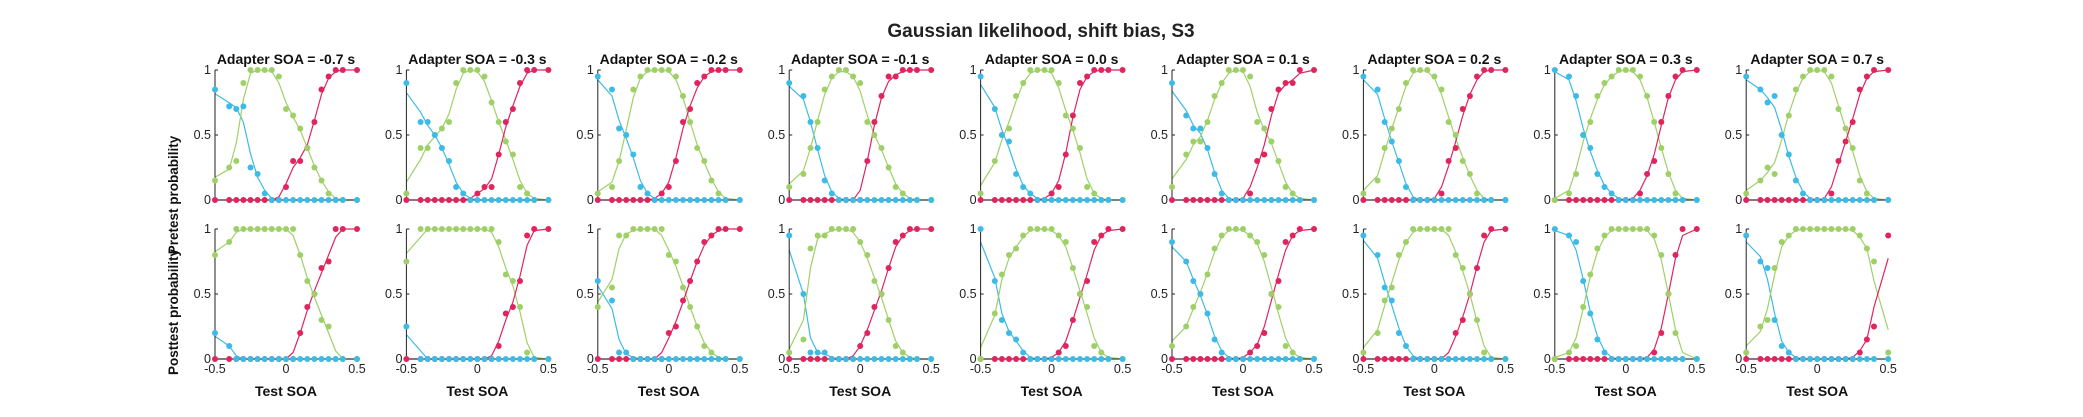  What do you see at coordinates (1051, 142) in the screenshot?
I see `blue-fit-line` at bounding box center [1051, 142].